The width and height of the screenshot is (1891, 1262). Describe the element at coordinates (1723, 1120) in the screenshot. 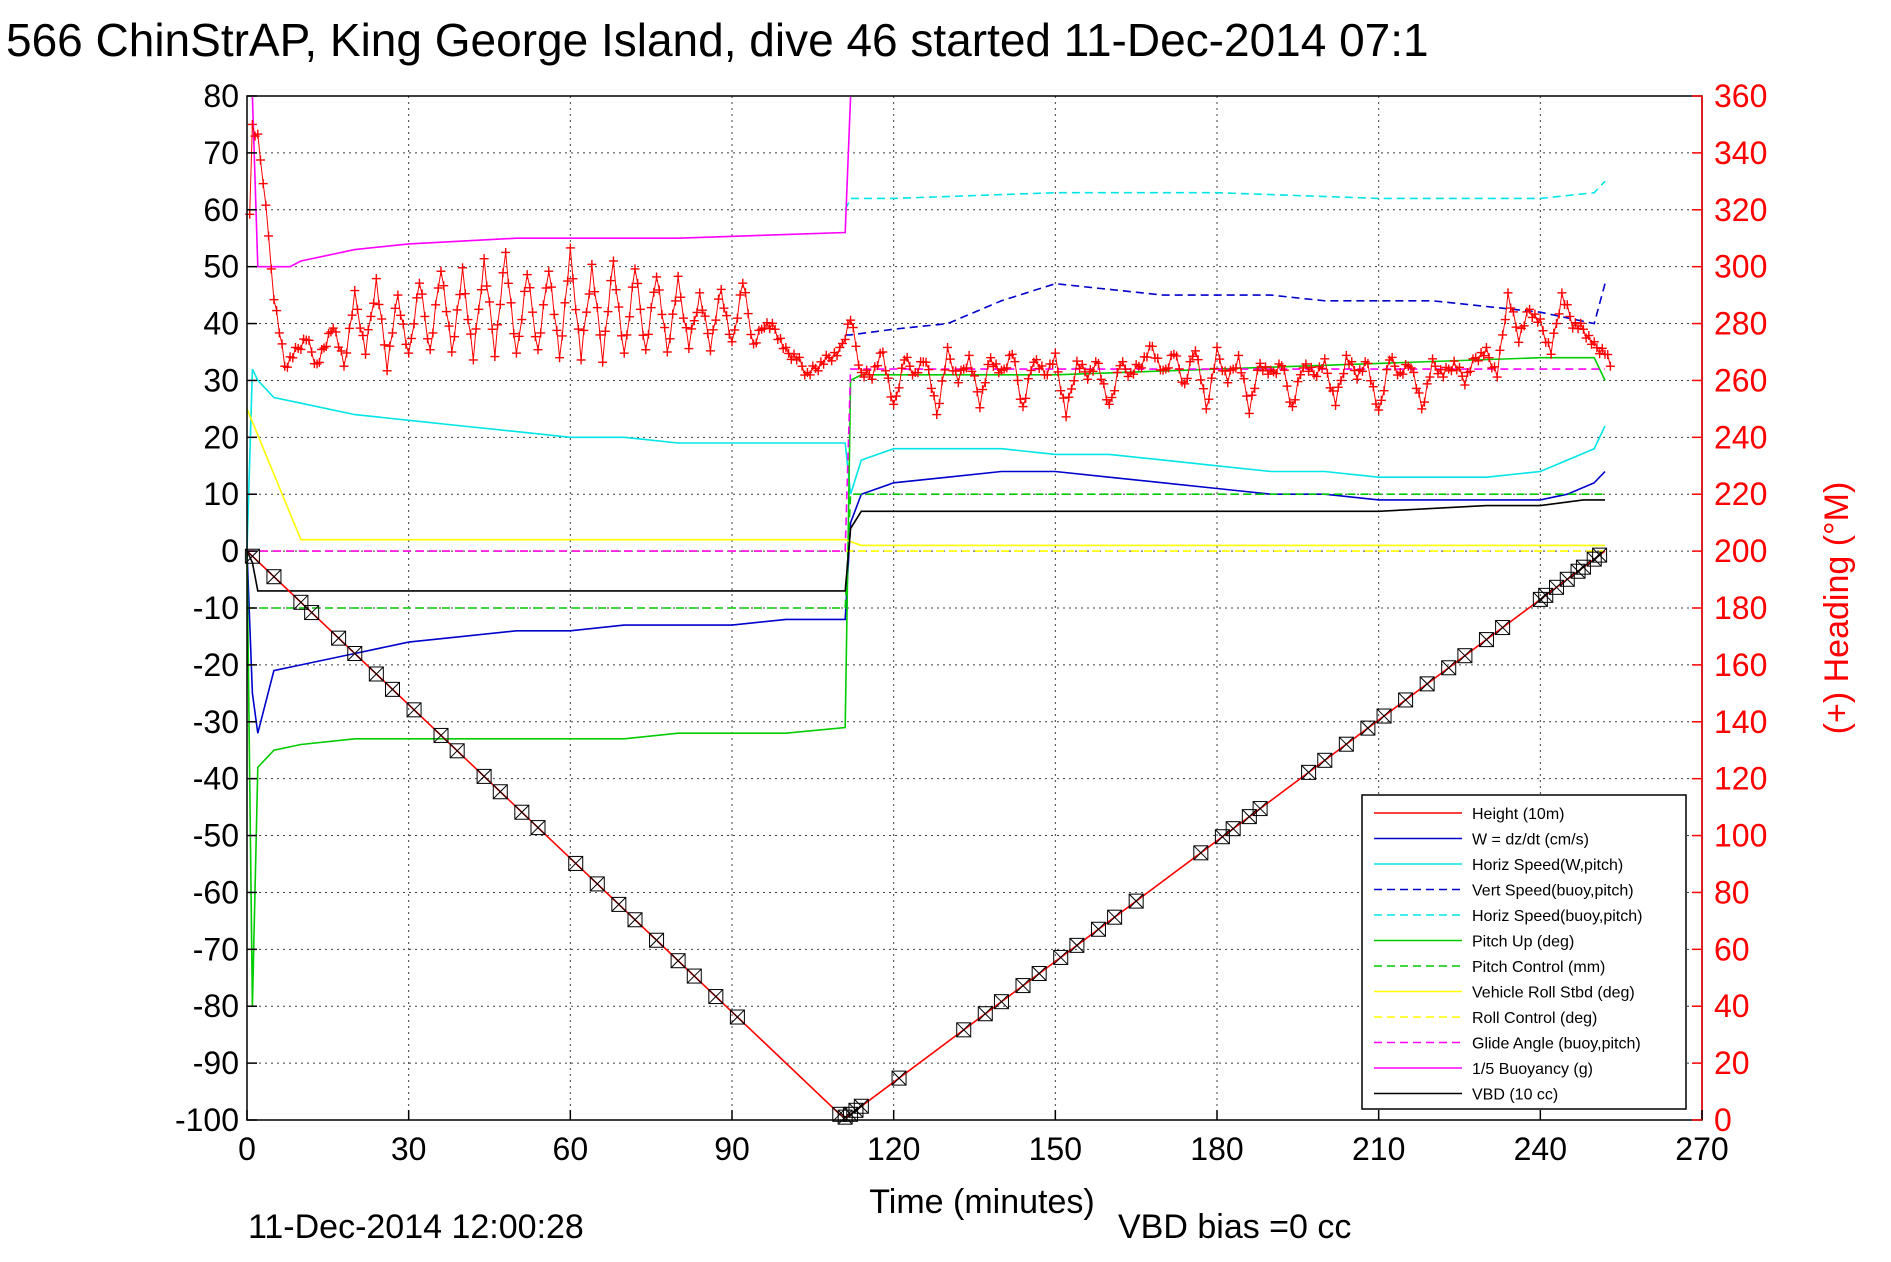

I see `y-right-tick-label: 0` at that location.